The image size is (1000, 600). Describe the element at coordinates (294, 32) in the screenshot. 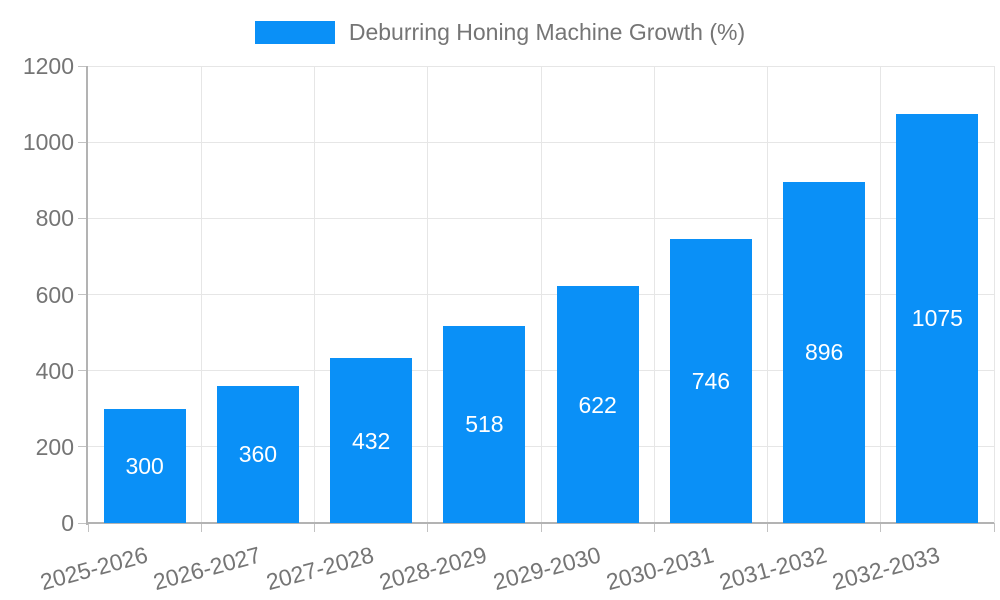

I see `legend-color-swatch` at that location.